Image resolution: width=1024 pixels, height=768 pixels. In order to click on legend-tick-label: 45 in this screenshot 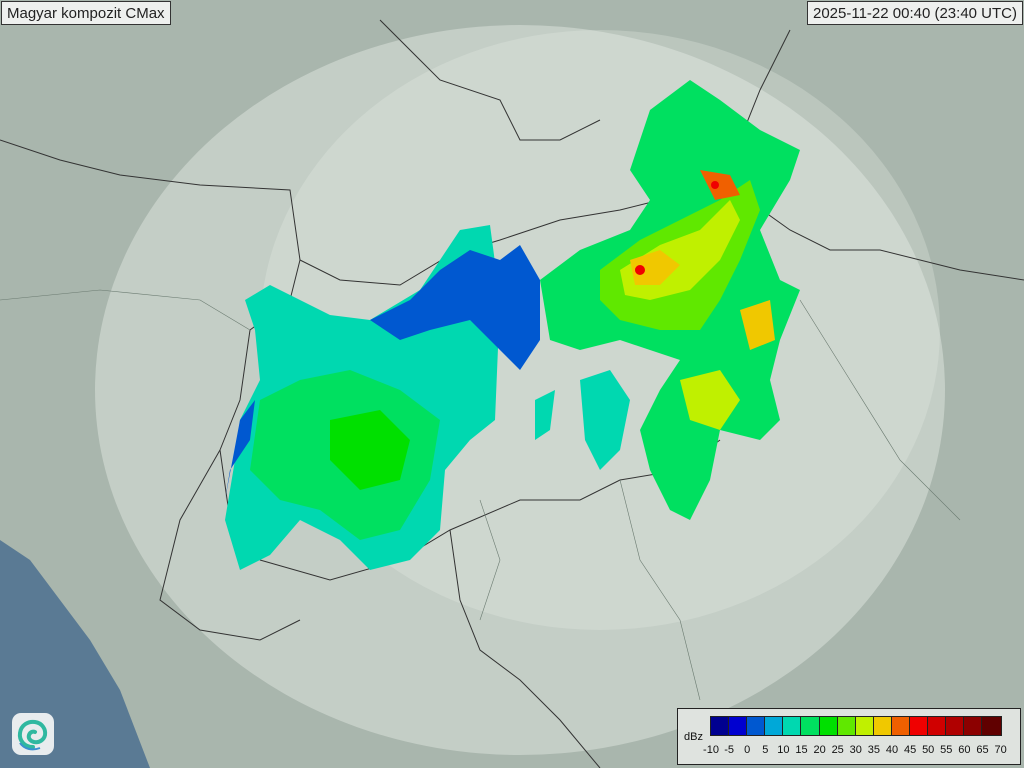, I will do `click(910, 750)`.